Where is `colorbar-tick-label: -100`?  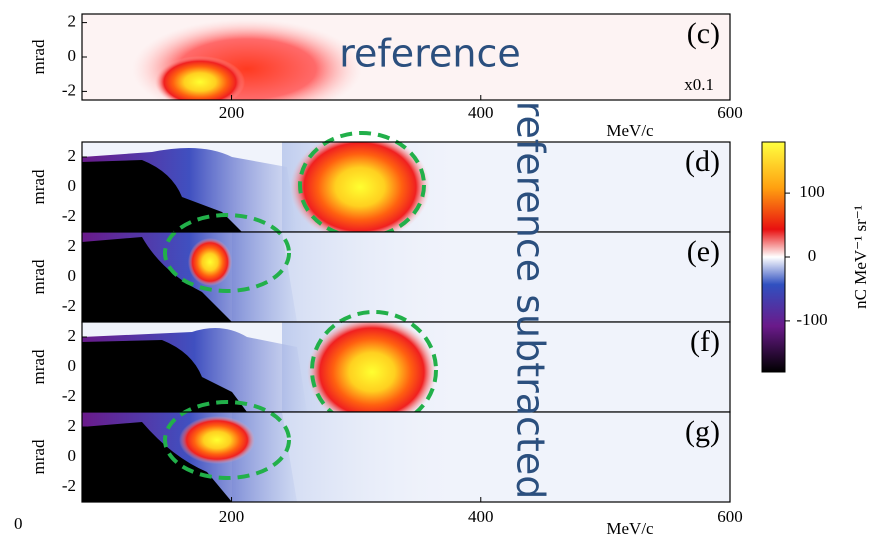
colorbar-tick-label: -100 is located at coordinates (811, 319).